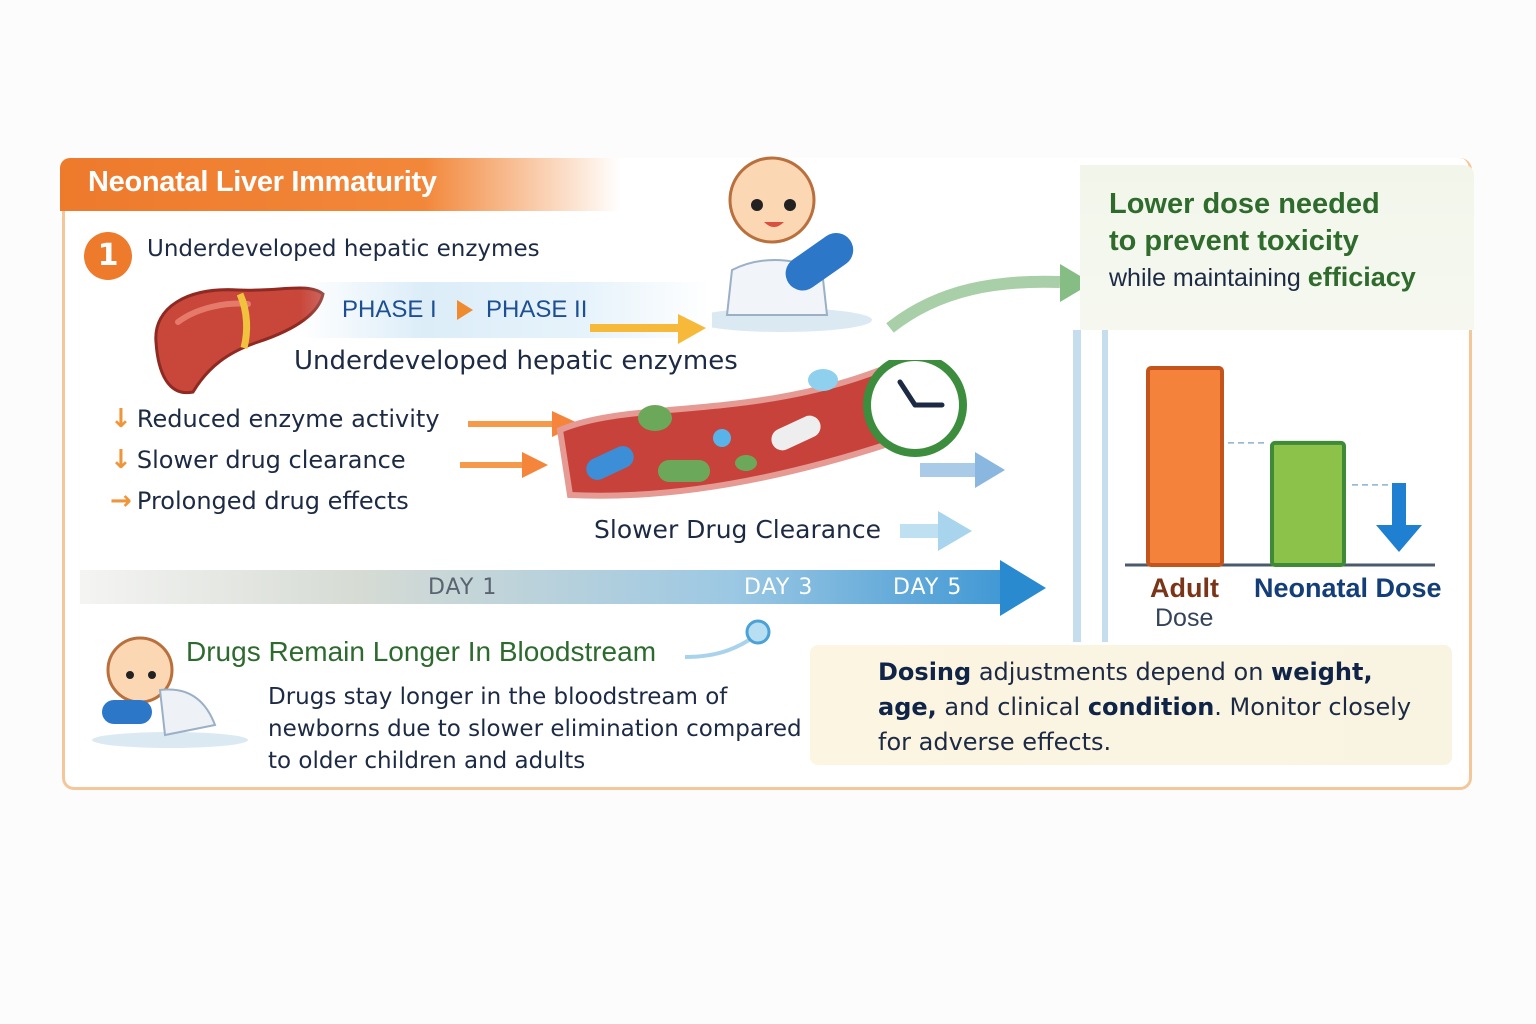 The height and width of the screenshot is (1024, 1536). Describe the element at coordinates (1361, 277) in the screenshot. I see `line3-emphasis: efficiacy` at that location.